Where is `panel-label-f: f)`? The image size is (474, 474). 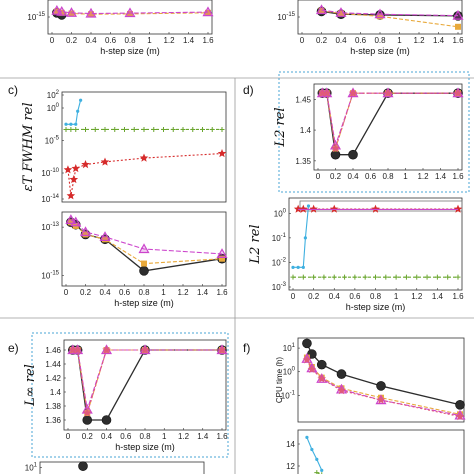
panel-label-f: f) is located at coordinates (246, 348).